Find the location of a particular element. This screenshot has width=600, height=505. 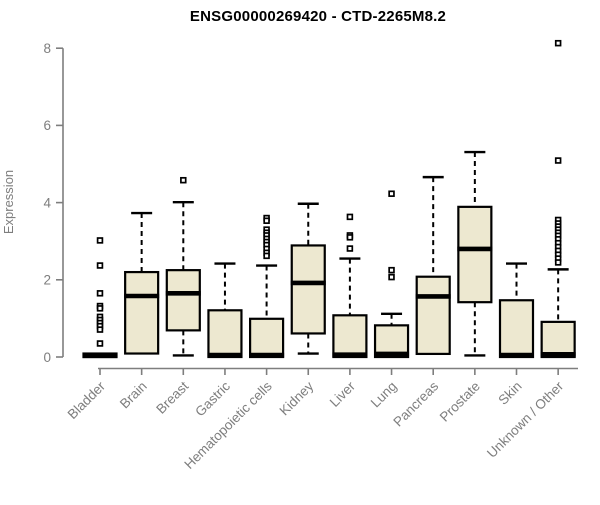

boxplot-hematopoietic-cells is located at coordinates (267, 286).